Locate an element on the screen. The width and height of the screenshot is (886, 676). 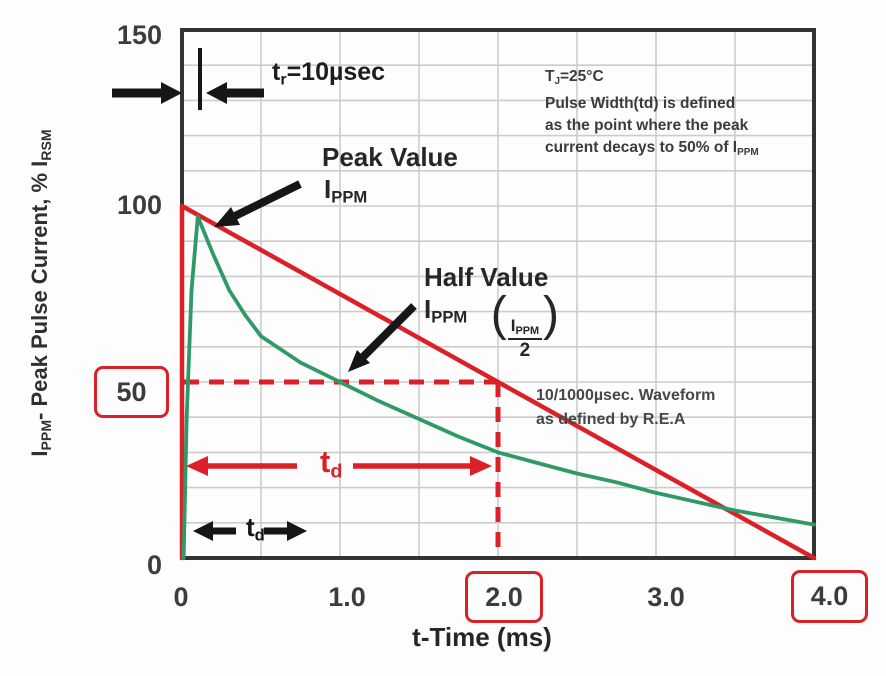
td-span-arrows is located at coordinates (339, 466).